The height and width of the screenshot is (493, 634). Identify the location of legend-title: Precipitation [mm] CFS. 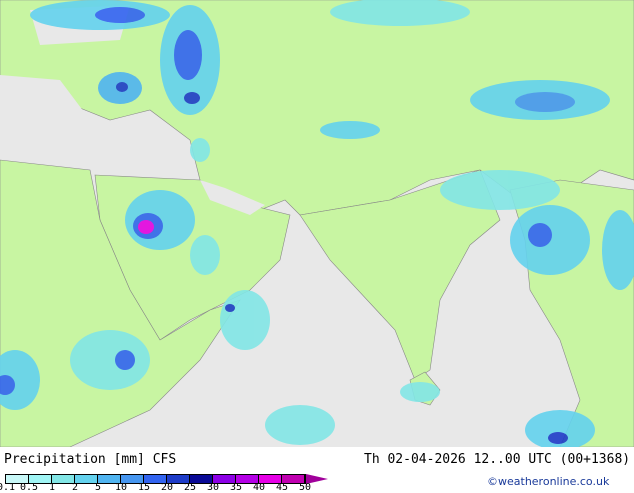
(90, 459).